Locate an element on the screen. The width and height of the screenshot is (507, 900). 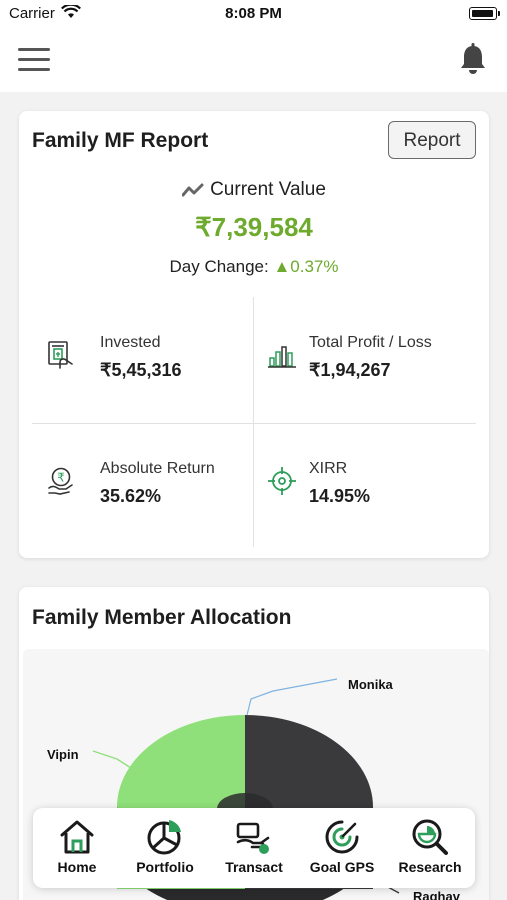
tab-home: Home is located at coordinates (77, 848).